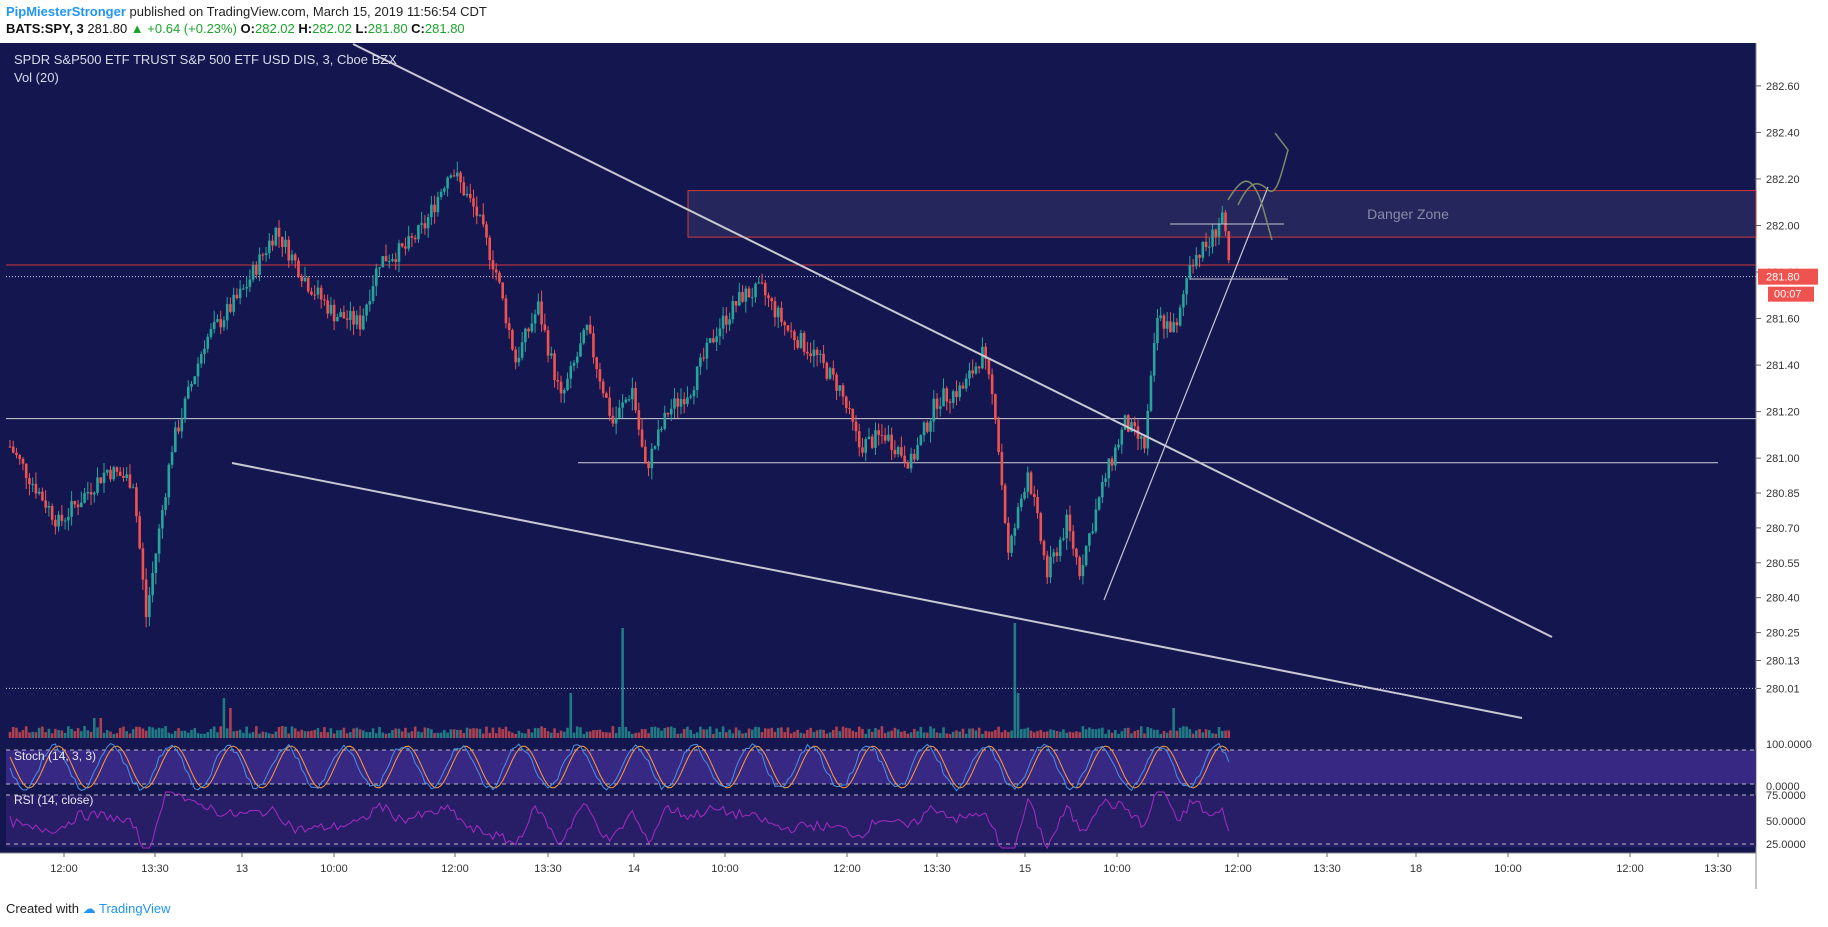 The height and width of the screenshot is (927, 1828). What do you see at coordinates (1718, 869) in the screenshot?
I see `time-tick-label: 13:30` at bounding box center [1718, 869].